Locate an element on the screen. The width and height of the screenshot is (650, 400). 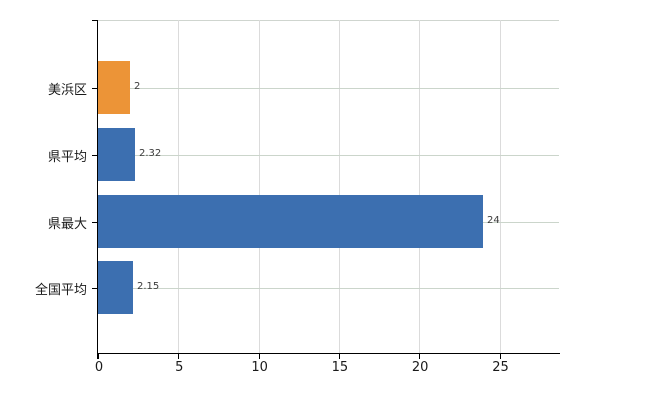
plot-top-border is located at coordinates (328, 20).